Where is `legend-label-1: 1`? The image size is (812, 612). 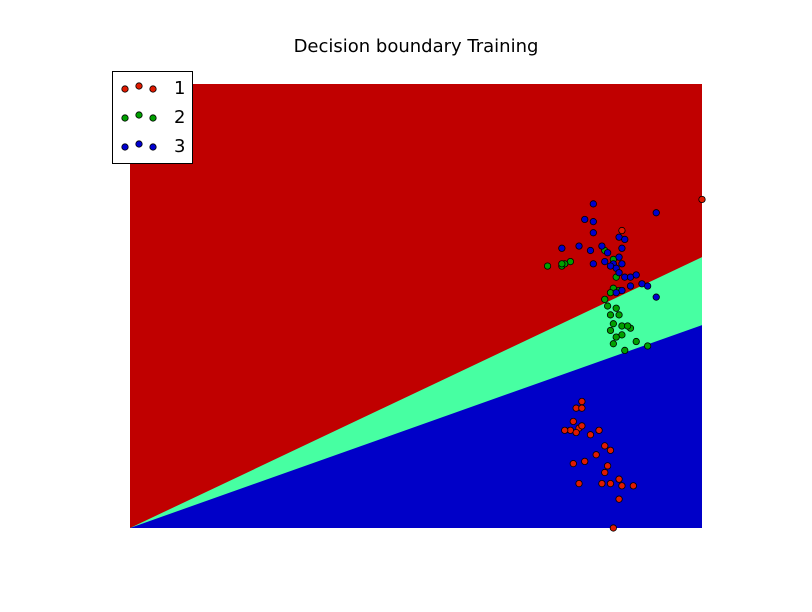 legend-label-1: 1 is located at coordinates (179, 88).